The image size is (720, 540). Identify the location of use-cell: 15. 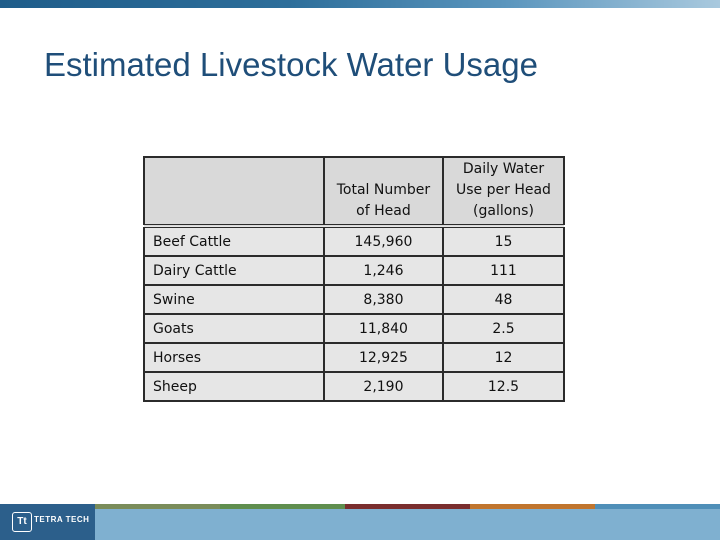
(503, 240).